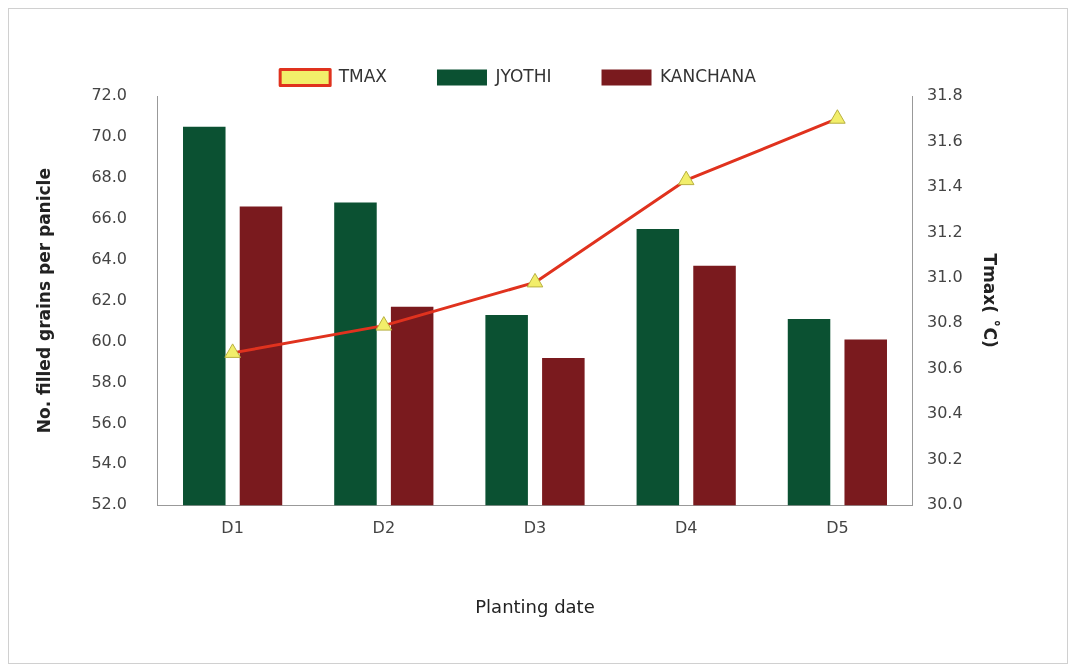  Describe the element at coordinates (109, 381) in the screenshot. I see `y-tick-label: 58.0` at that location.